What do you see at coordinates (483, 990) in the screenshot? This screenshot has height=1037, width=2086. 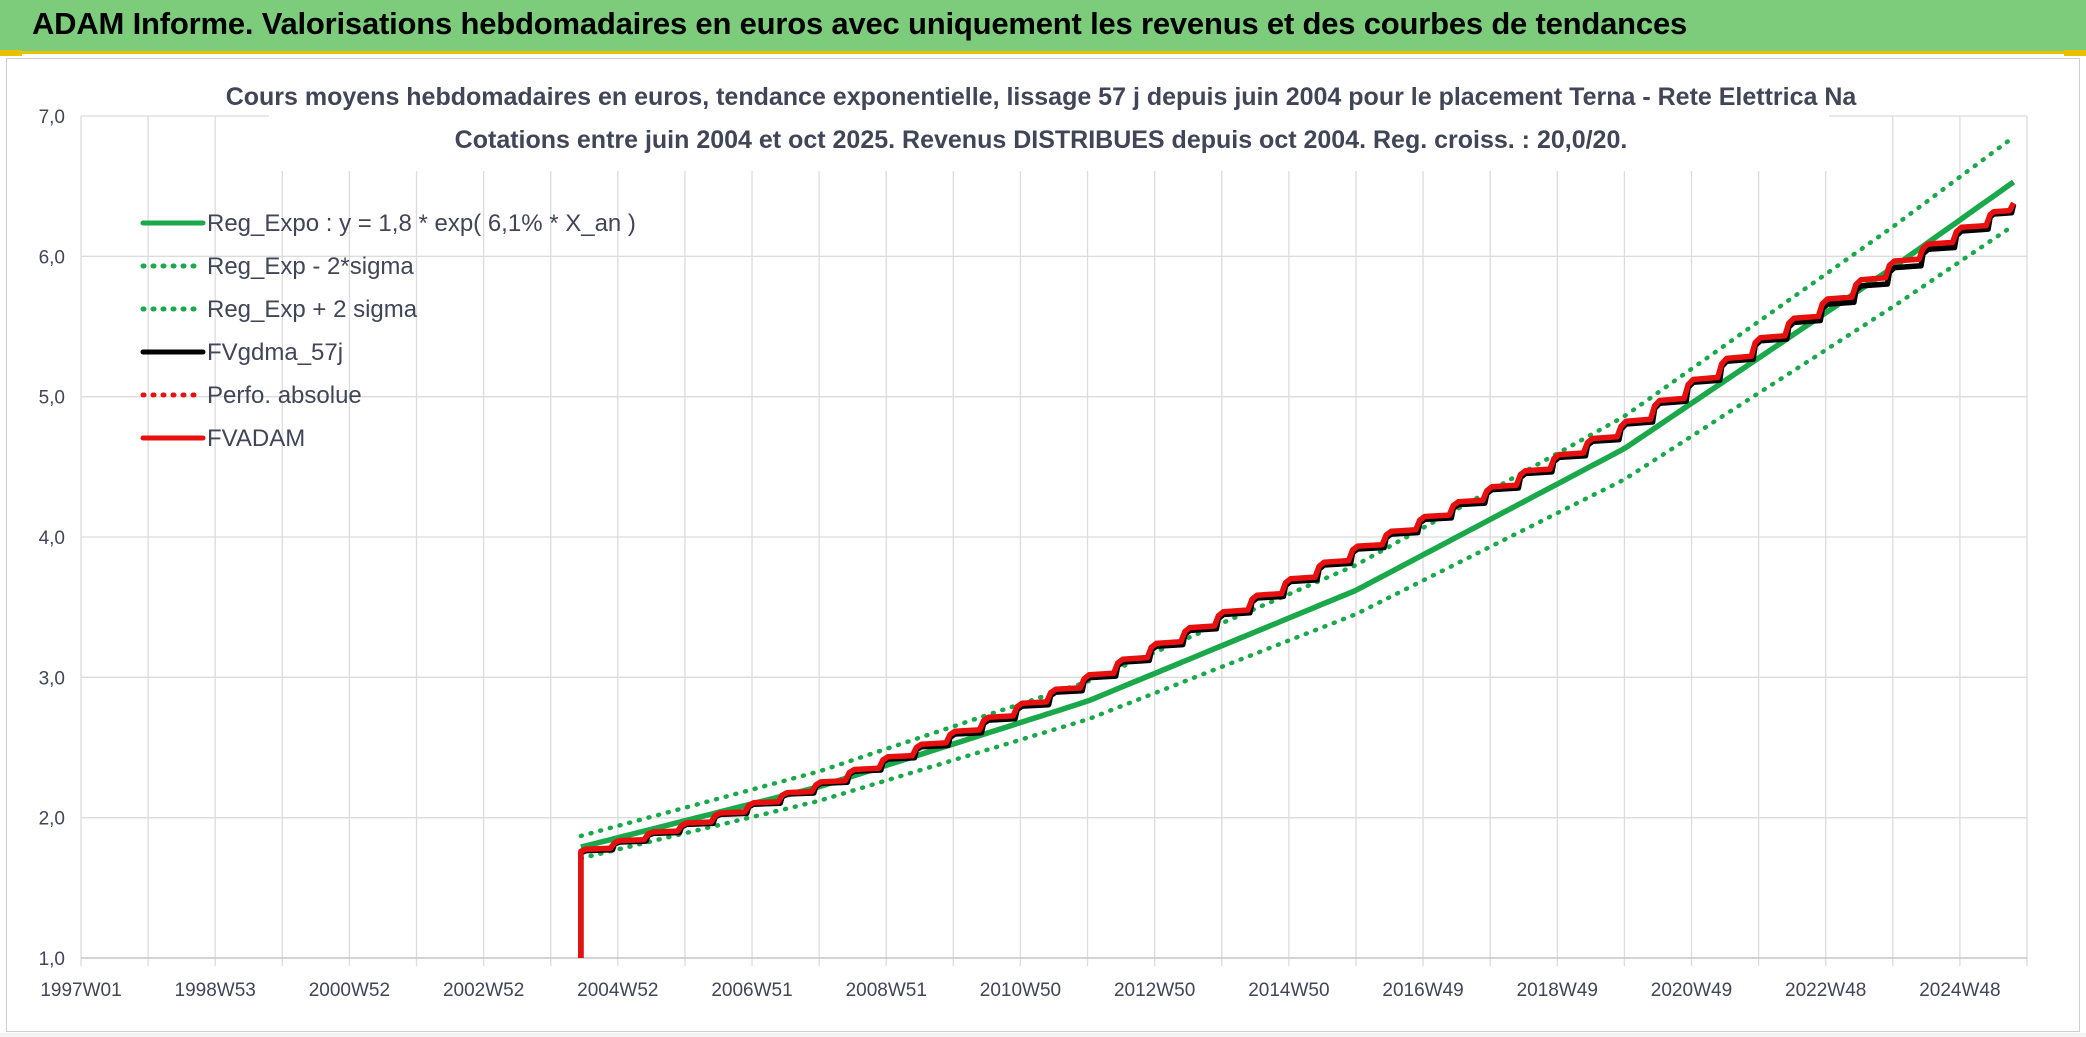 I see `x-tick-label: 2002W52` at bounding box center [483, 990].